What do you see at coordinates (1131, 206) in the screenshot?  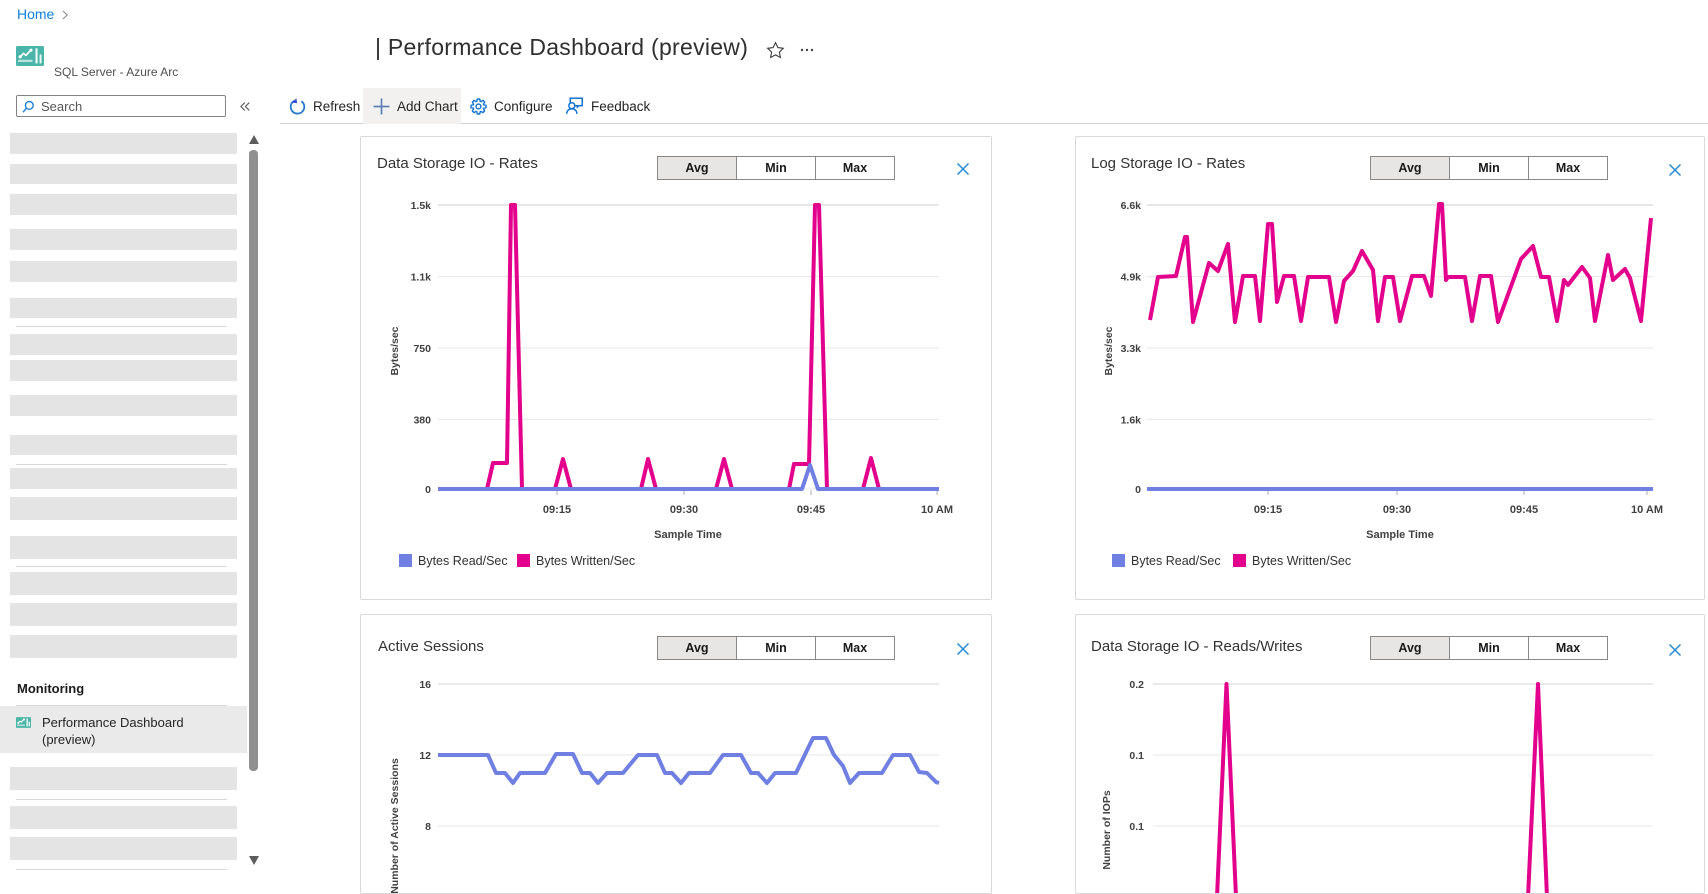 I see `svg-text: 6.6k` at bounding box center [1131, 206].